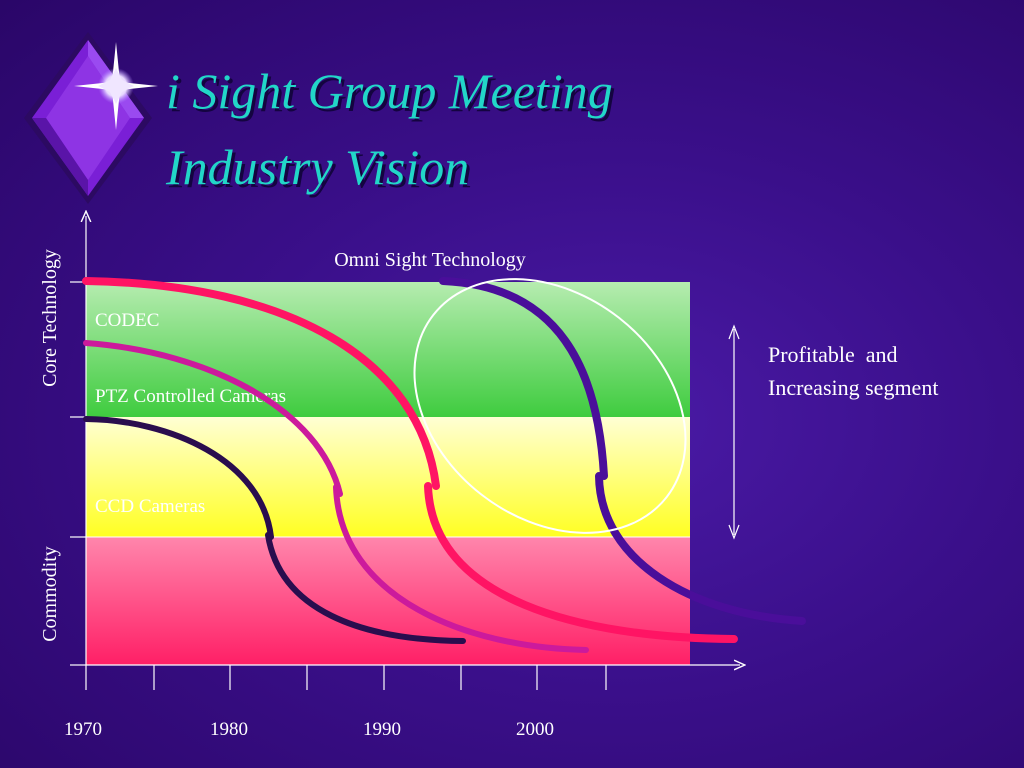 This screenshot has width=1024, height=768. What do you see at coordinates (318, 167) in the screenshot?
I see `page-subtitle: Industry Vision` at bounding box center [318, 167].